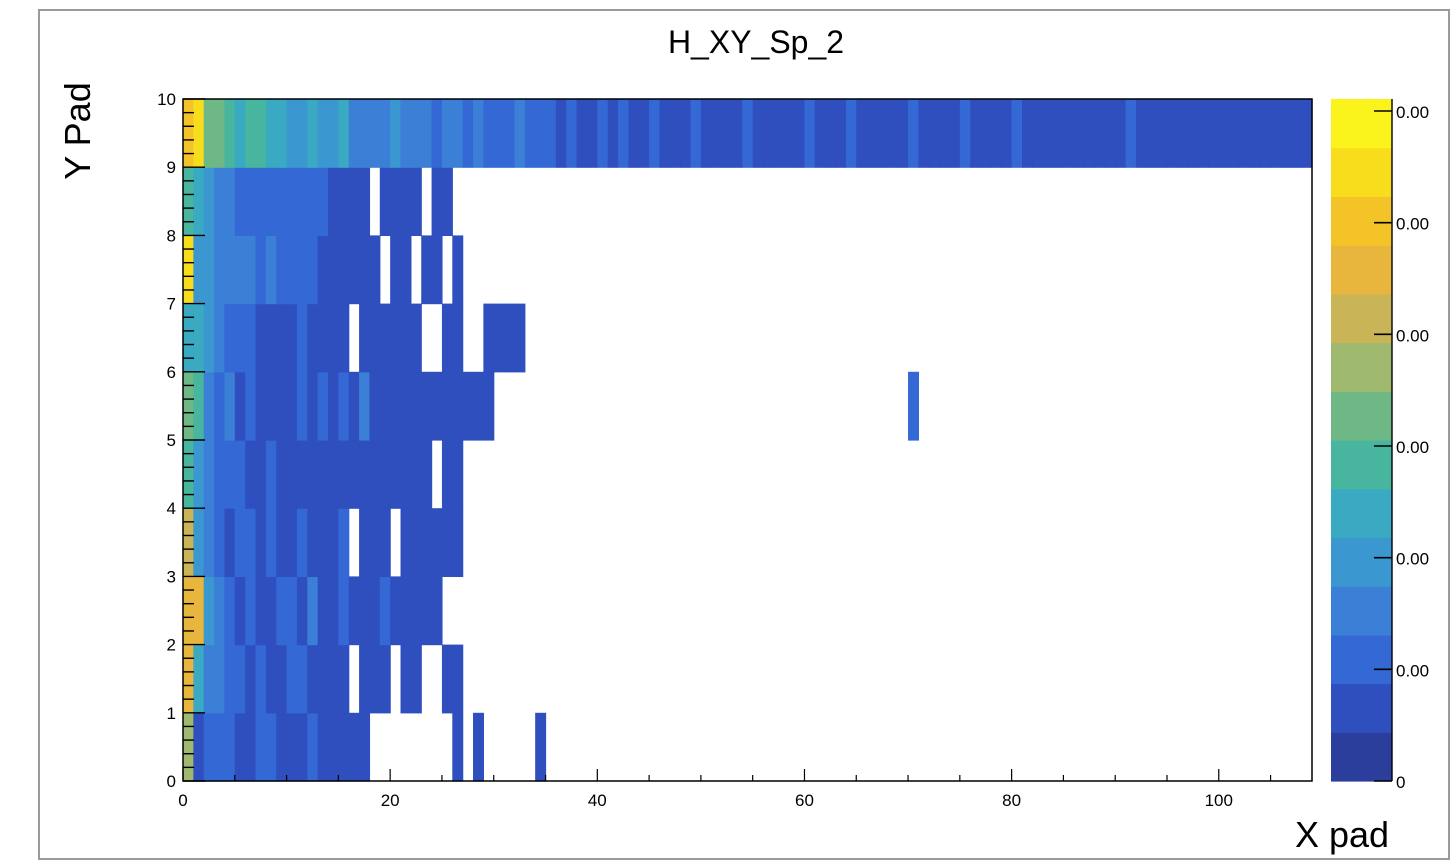  Describe the element at coordinates (756, 42) in the screenshot. I see `chart-title: H_XY_Sp_2` at that location.